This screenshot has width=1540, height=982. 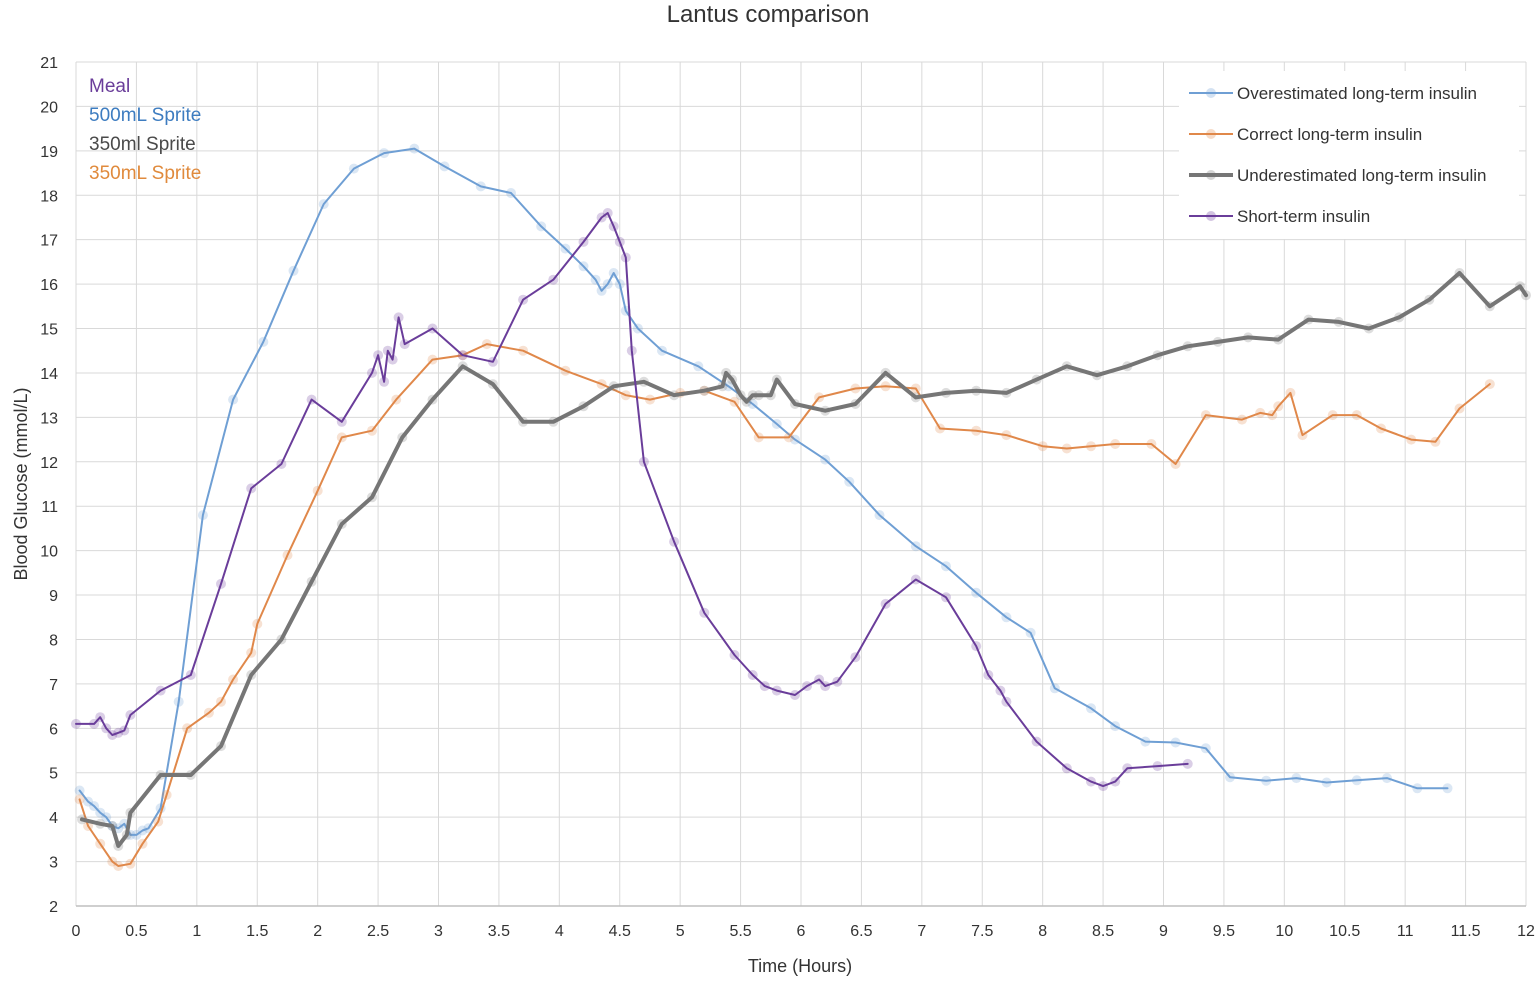 What do you see at coordinates (53, 729) in the screenshot?
I see `y-tick-label: 6` at bounding box center [53, 729].